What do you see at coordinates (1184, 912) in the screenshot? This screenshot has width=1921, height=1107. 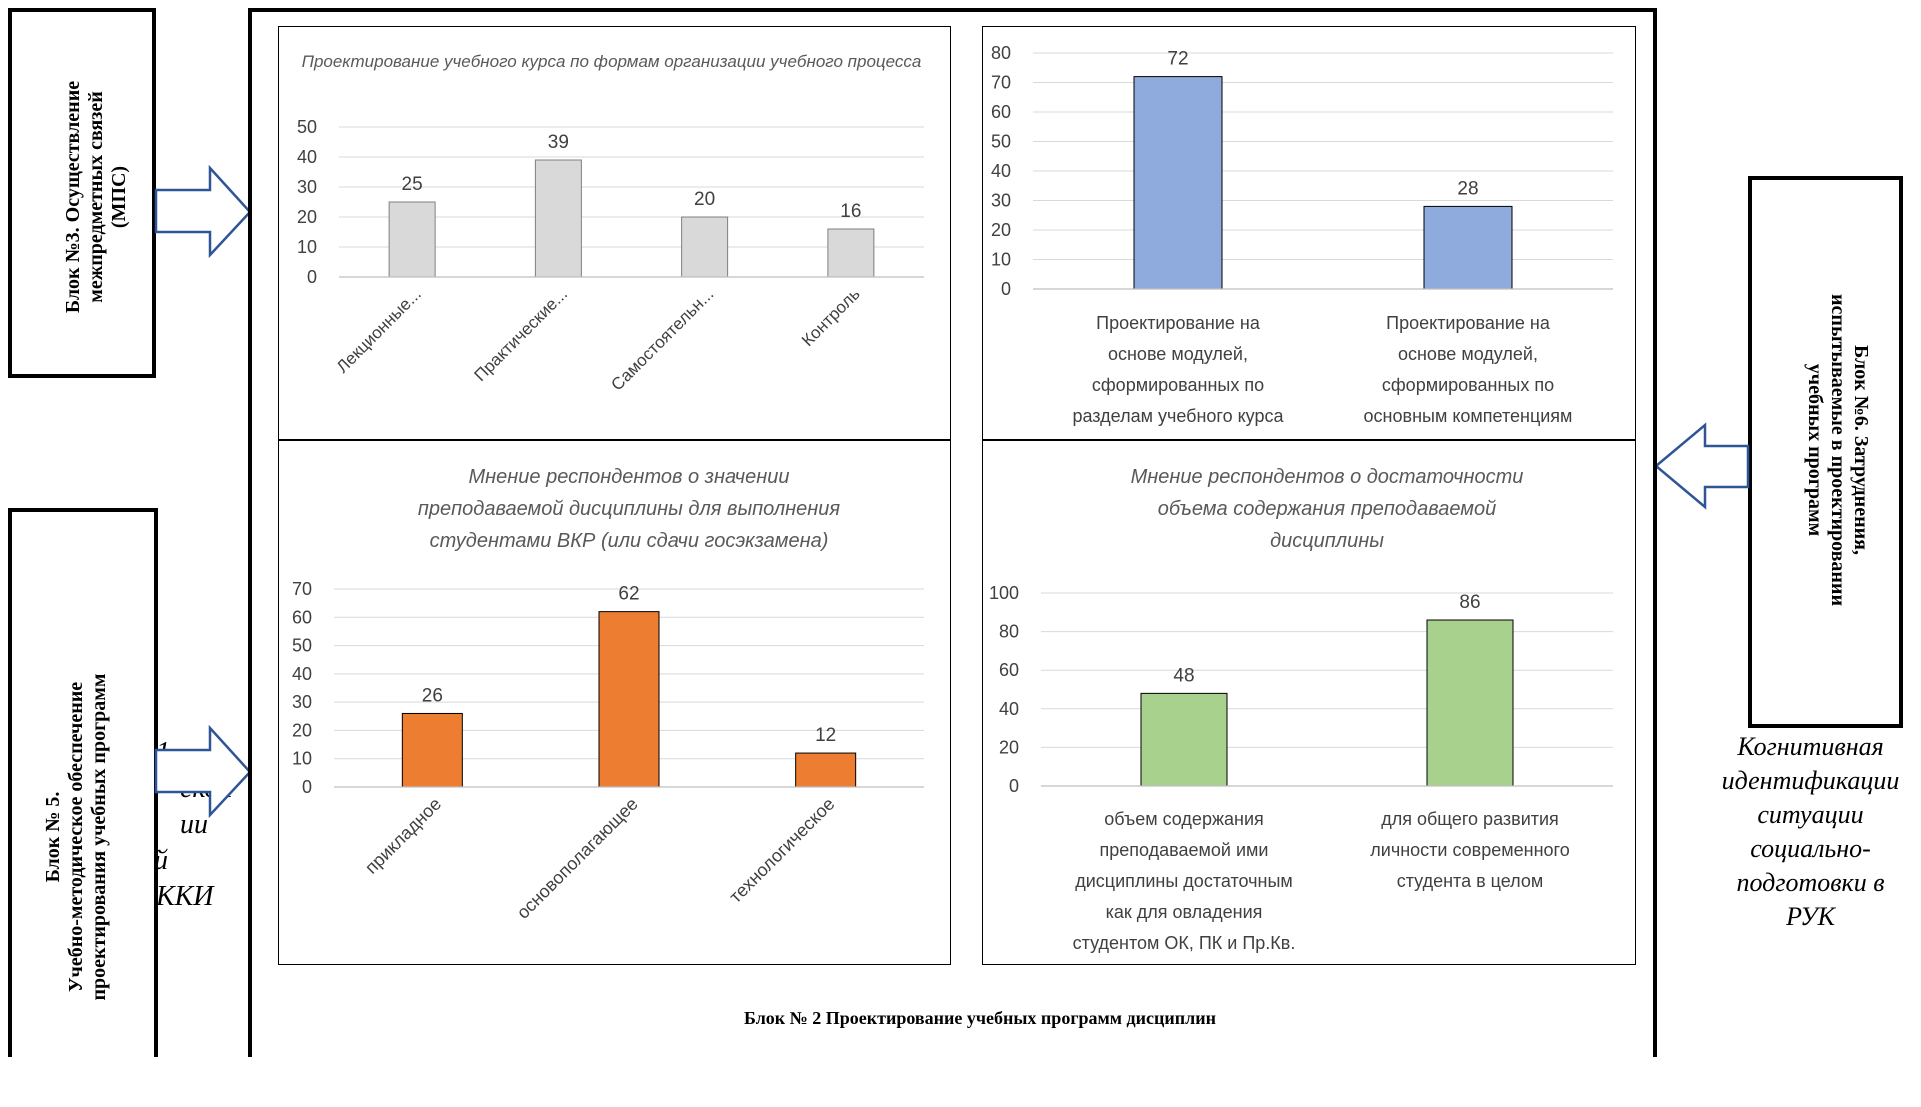 I see `category-label-line: как для овладения` at bounding box center [1184, 912].